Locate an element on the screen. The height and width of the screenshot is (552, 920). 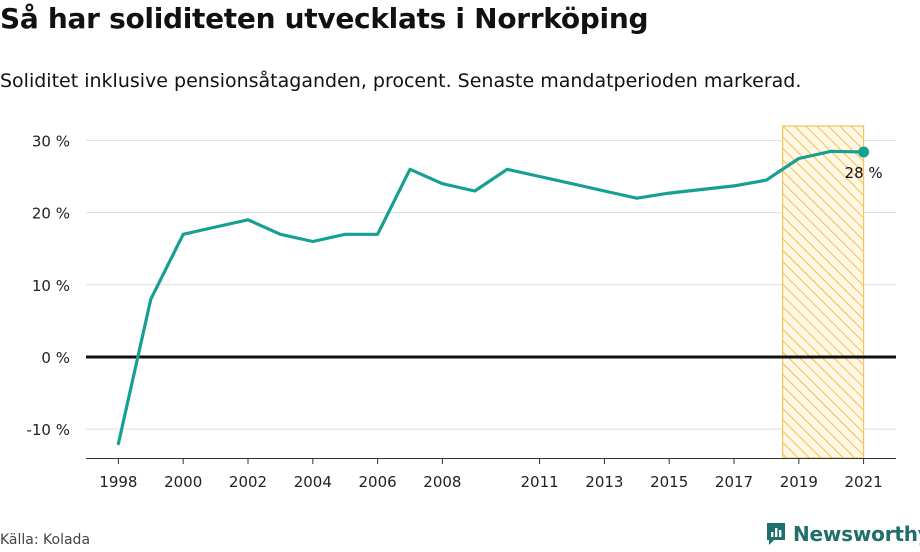
newsworthy-logo: Newsworthy is located at coordinates (842, 534).